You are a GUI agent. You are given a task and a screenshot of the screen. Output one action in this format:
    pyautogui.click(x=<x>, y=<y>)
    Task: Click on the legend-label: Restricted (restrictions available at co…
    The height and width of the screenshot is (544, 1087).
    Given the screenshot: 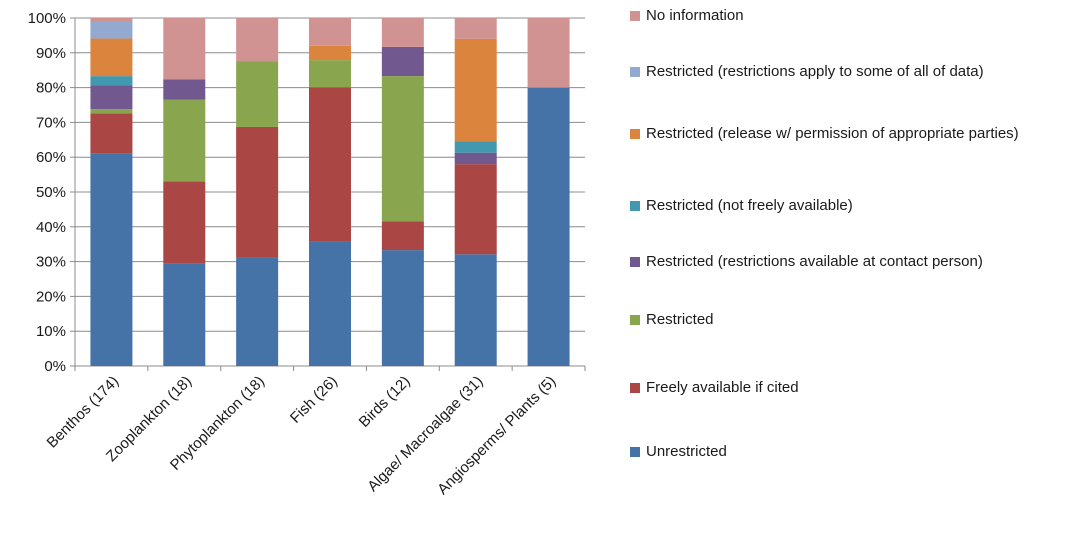 What is the action you would take?
    pyautogui.click(x=814, y=261)
    